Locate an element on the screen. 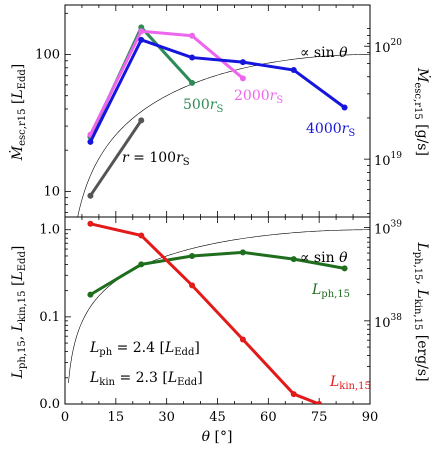 The height and width of the screenshot is (449, 436). bottom-right-ylabel: Lph,15, Lkin,15 [erg/s] is located at coordinates (421, 311).